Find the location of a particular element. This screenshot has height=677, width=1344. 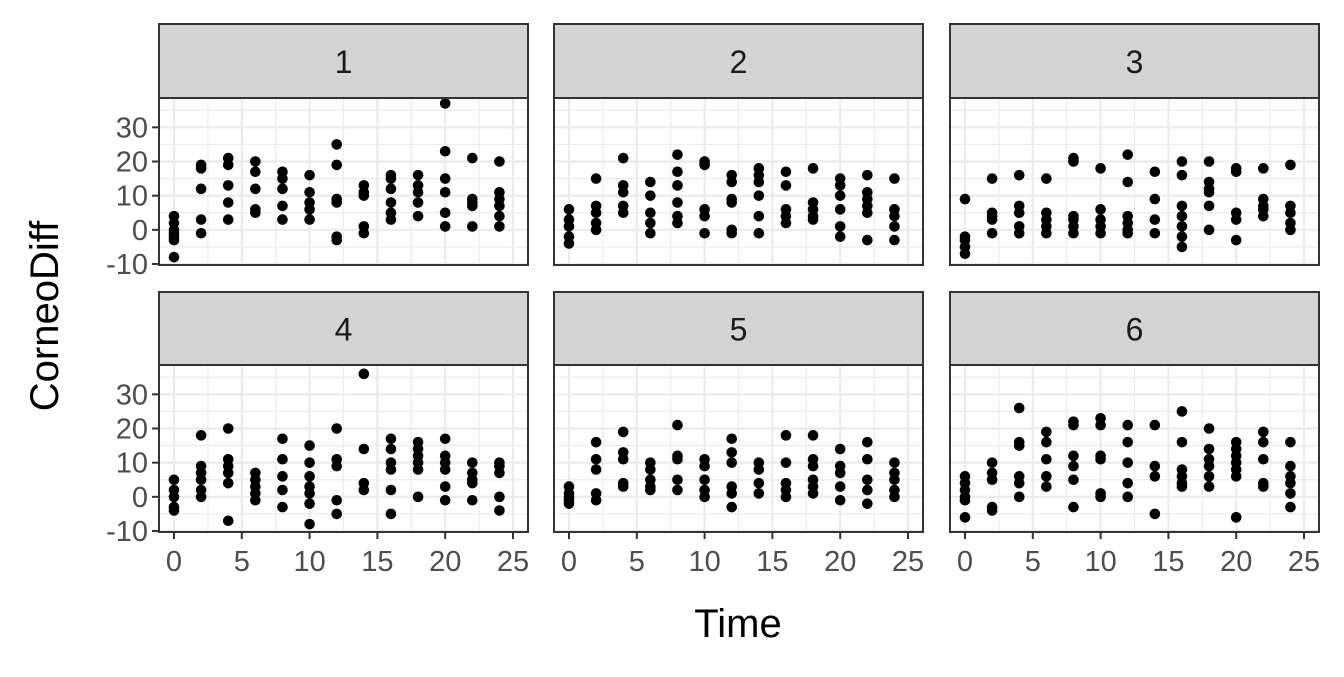

facet-strip-label: 6 is located at coordinates (1135, 330).